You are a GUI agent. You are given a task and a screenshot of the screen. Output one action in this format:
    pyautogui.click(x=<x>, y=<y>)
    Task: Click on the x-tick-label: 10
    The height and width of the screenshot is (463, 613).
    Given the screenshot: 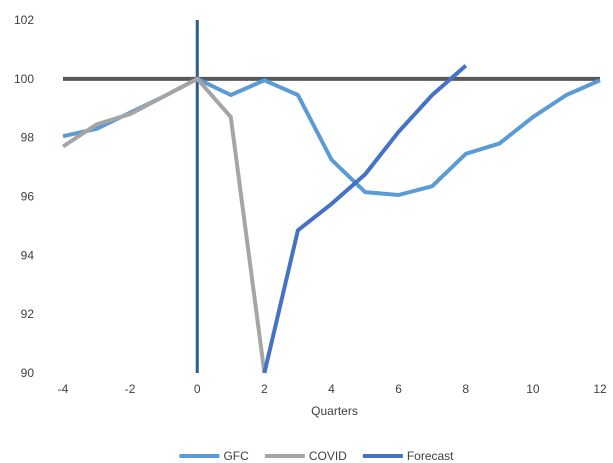 What is the action you would take?
    pyautogui.click(x=533, y=389)
    